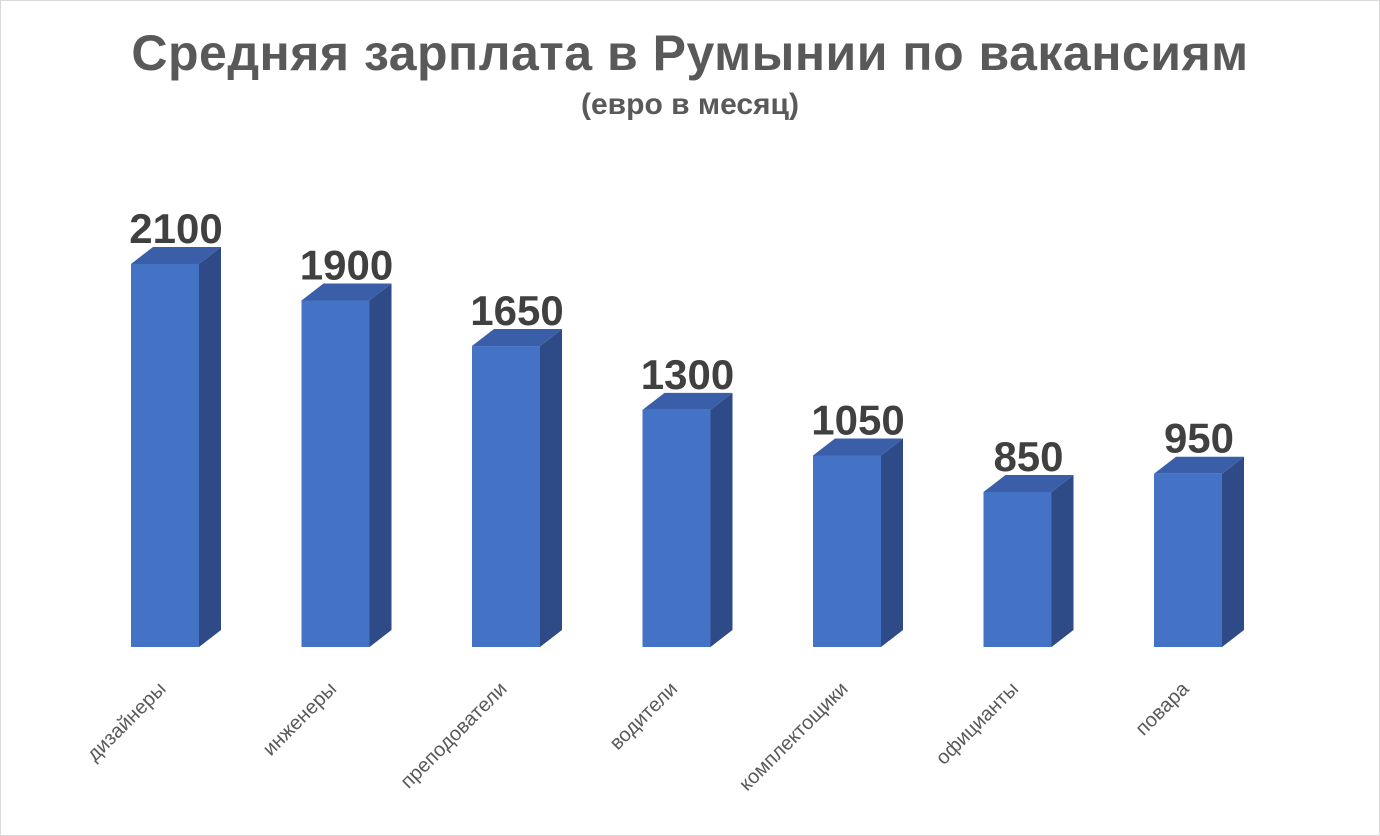 Image resolution: width=1380 pixels, height=836 pixels. I want to click on x-tick-label: инженеры, so click(300, 719).